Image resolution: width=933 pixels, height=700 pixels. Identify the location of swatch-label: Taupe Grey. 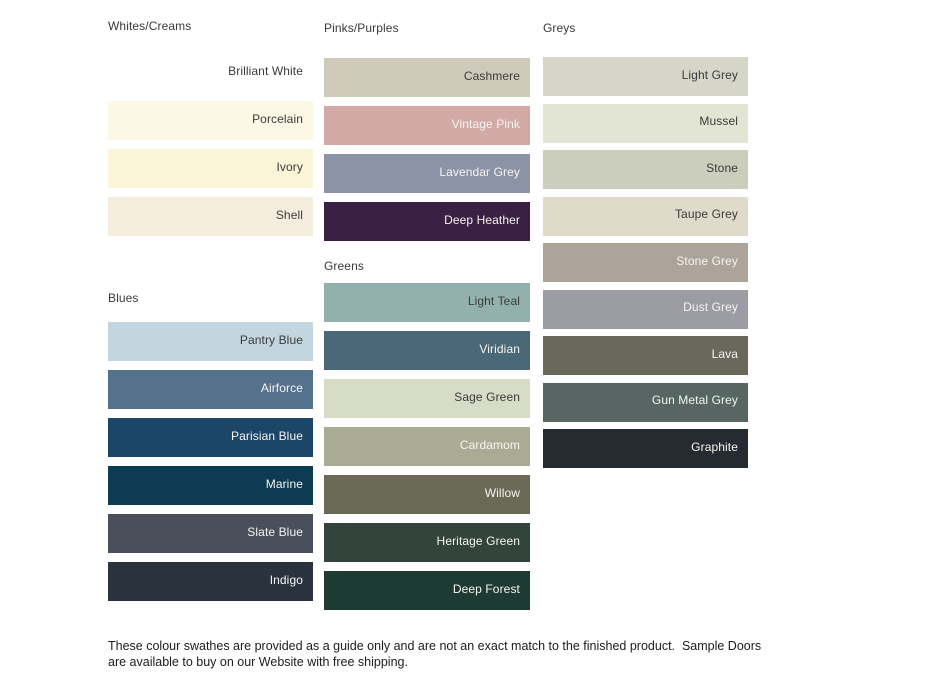
(706, 214).